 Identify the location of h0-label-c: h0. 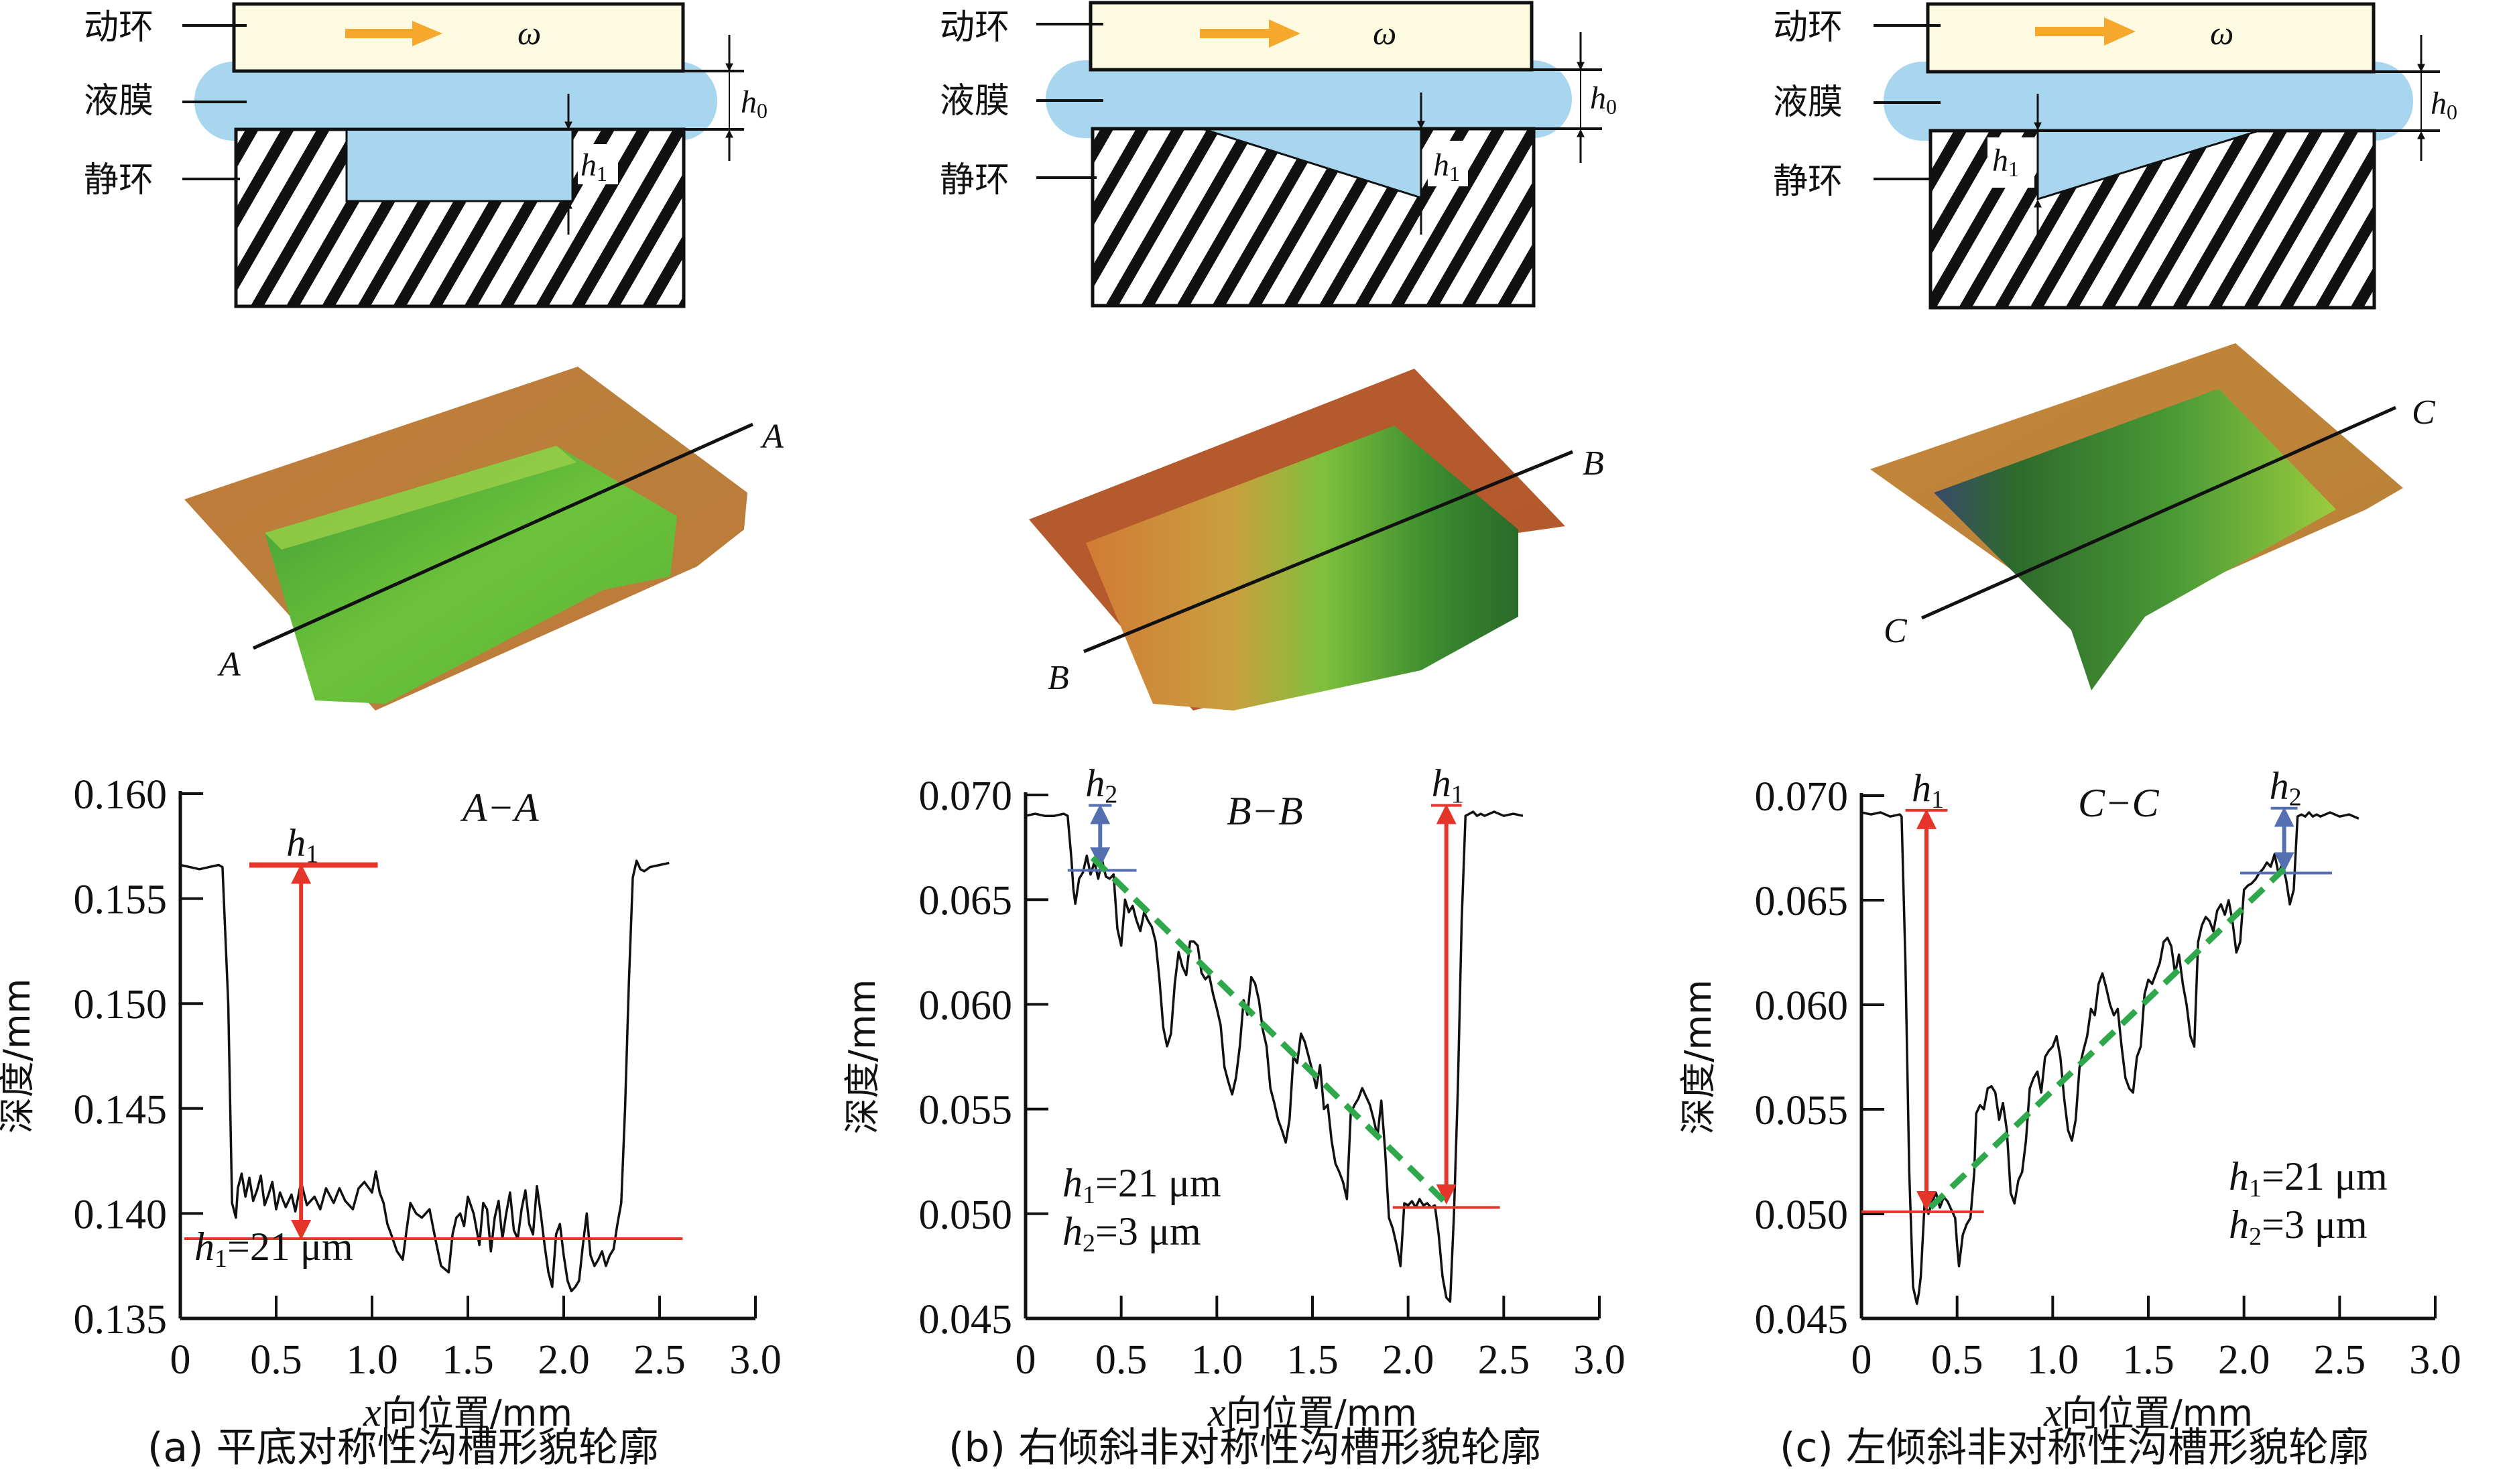
(2444, 105).